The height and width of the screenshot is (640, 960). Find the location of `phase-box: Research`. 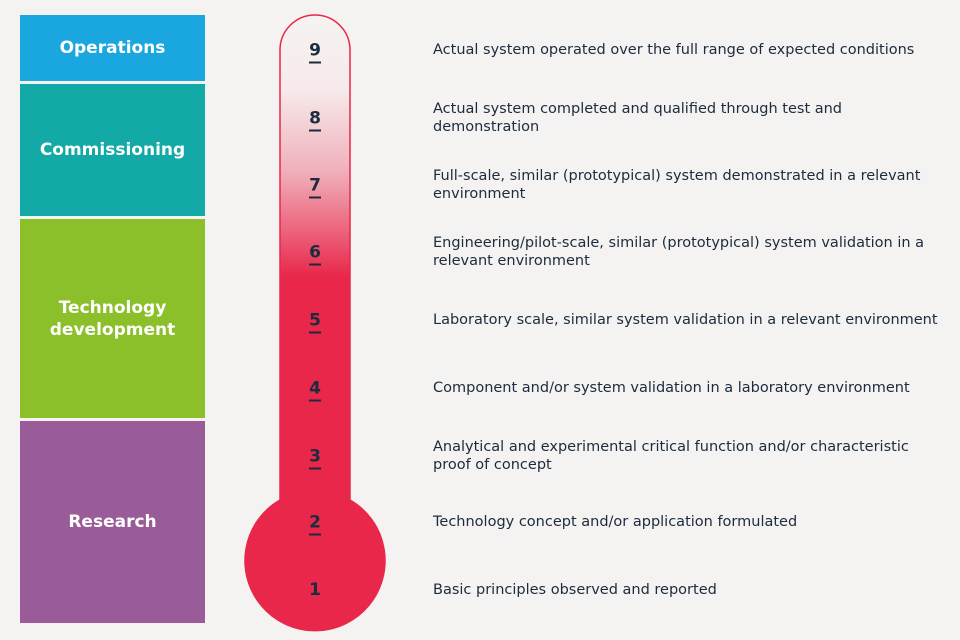

phase-box: Research is located at coordinates (112, 522).